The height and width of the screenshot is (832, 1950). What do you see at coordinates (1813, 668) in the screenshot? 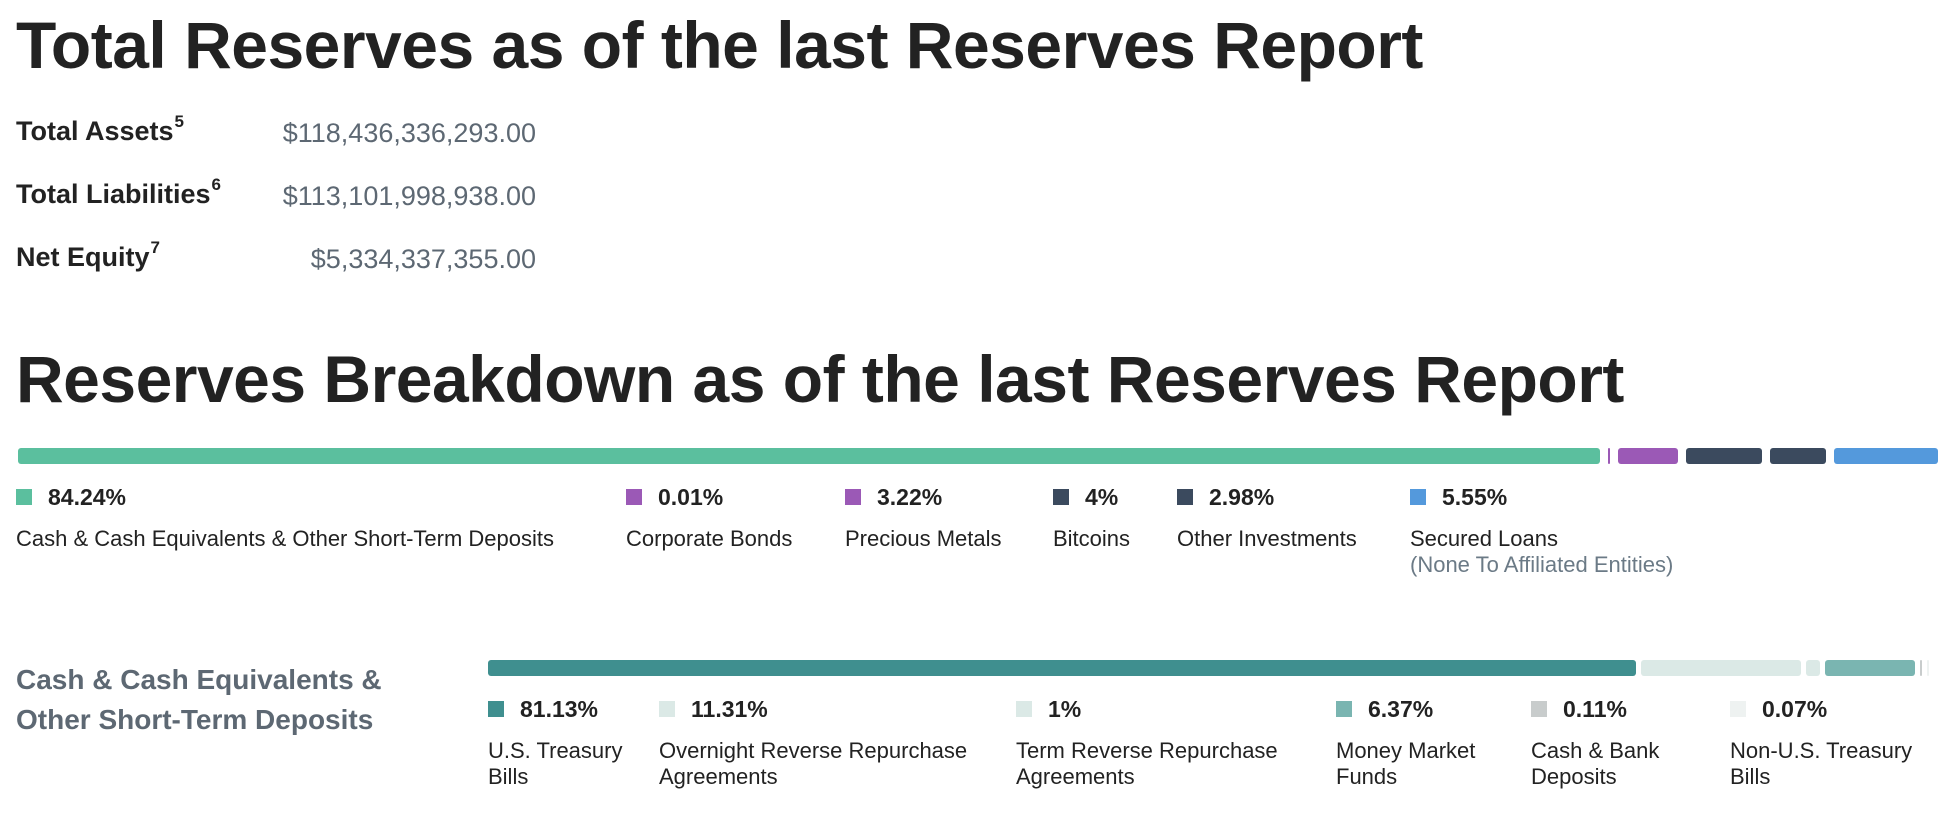
I see `bar-segment-term-reverse-repurchase-agreements` at bounding box center [1813, 668].